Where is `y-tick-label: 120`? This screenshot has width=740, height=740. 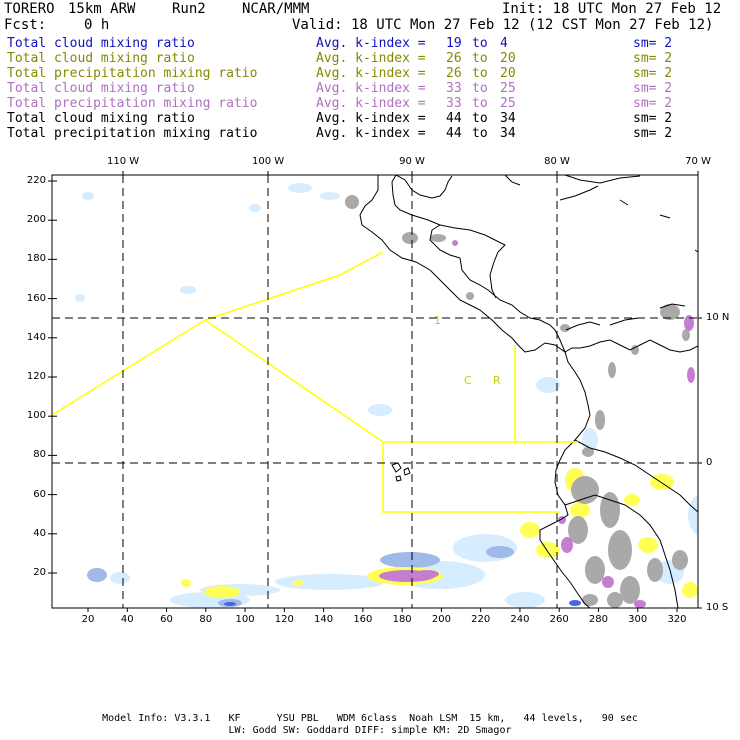 y-tick-label: 120 is located at coordinates (36, 376).